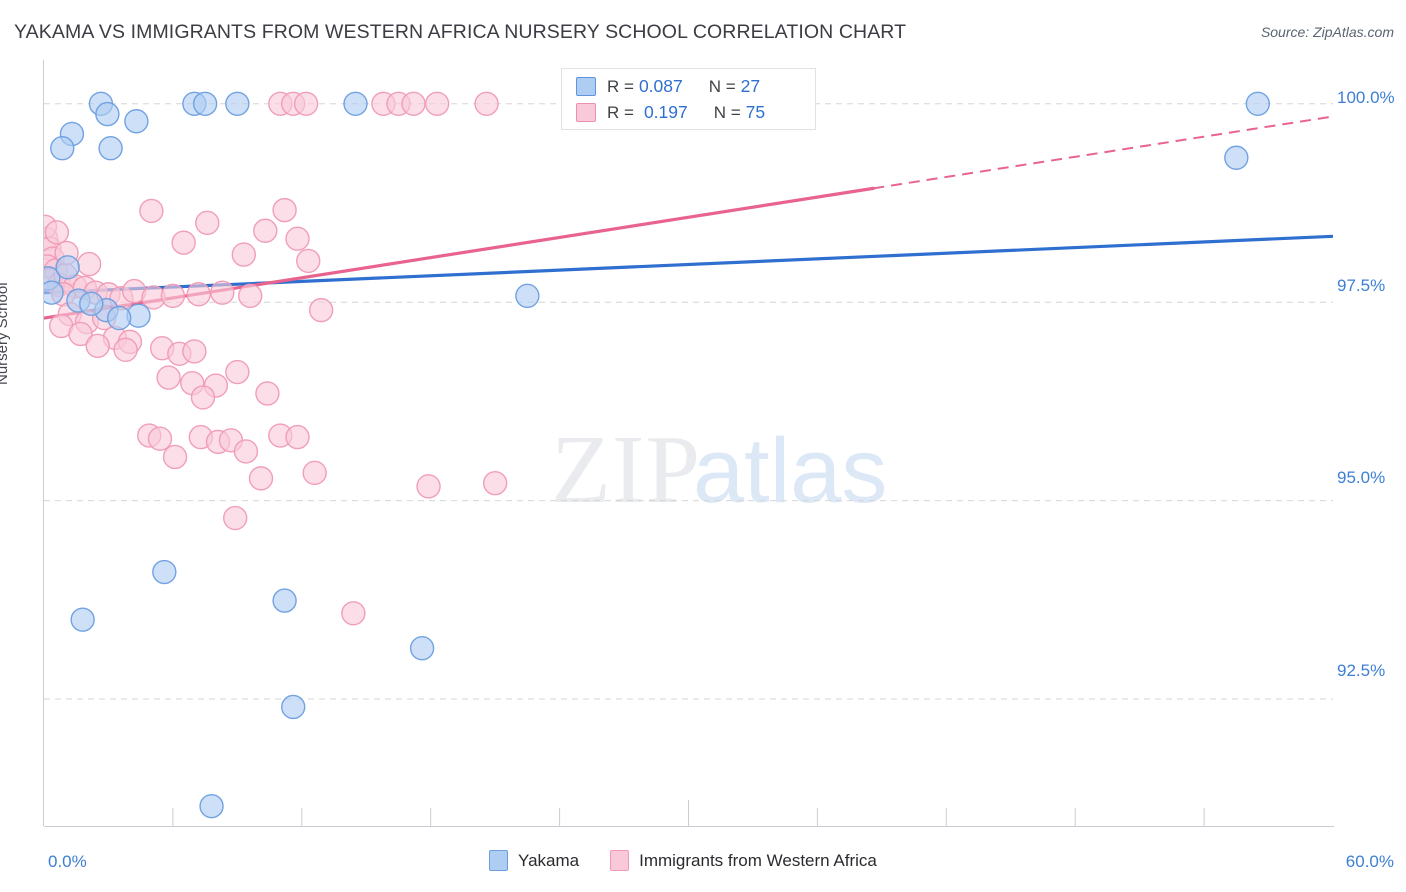 The width and height of the screenshot is (1406, 892). I want to click on stats-swatch-immigrants, so click(586, 112).